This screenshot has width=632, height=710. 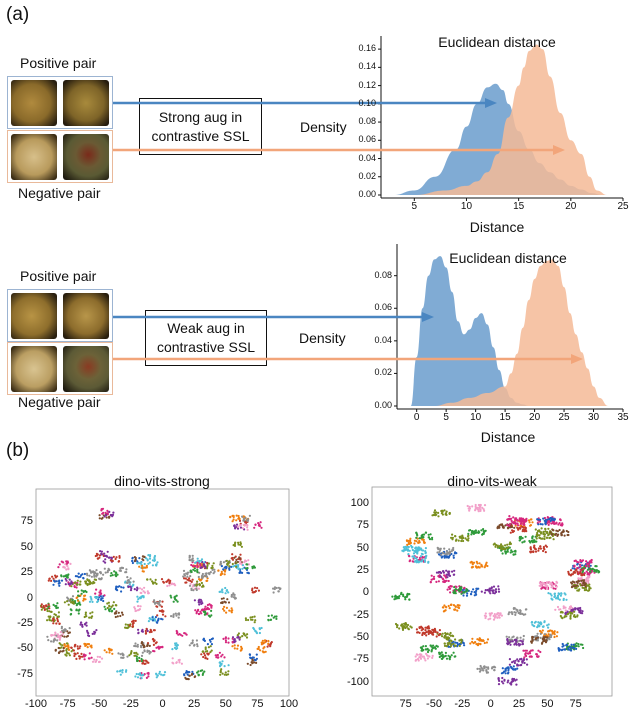 What do you see at coordinates (361, 637) in the screenshot?
I see `y-tick-label: -50` at bounding box center [361, 637].